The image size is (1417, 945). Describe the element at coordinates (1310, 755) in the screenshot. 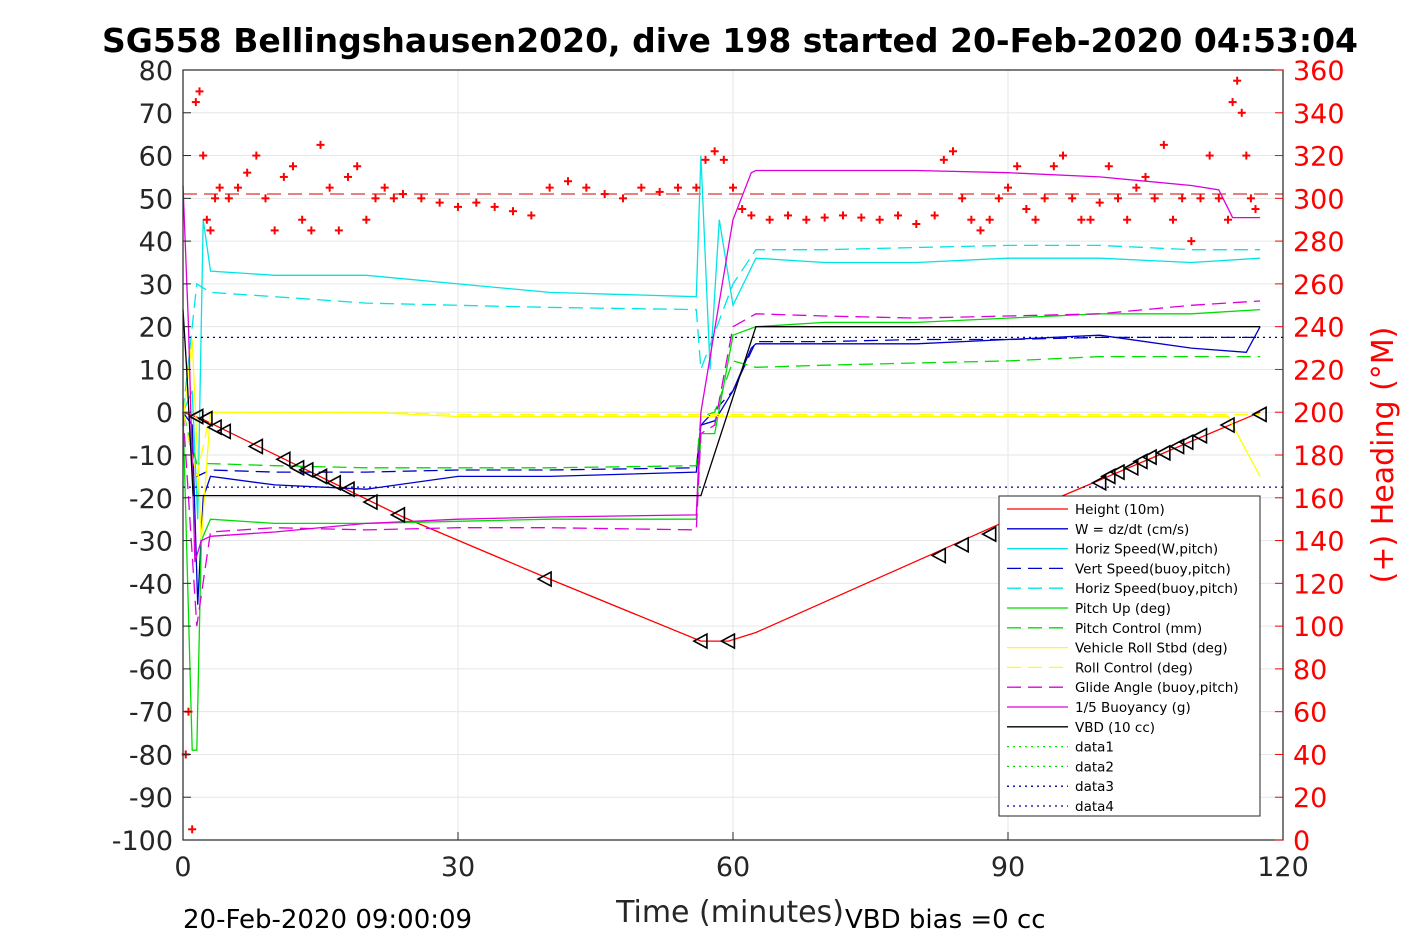

I see `right-tick-label: 40` at that location.